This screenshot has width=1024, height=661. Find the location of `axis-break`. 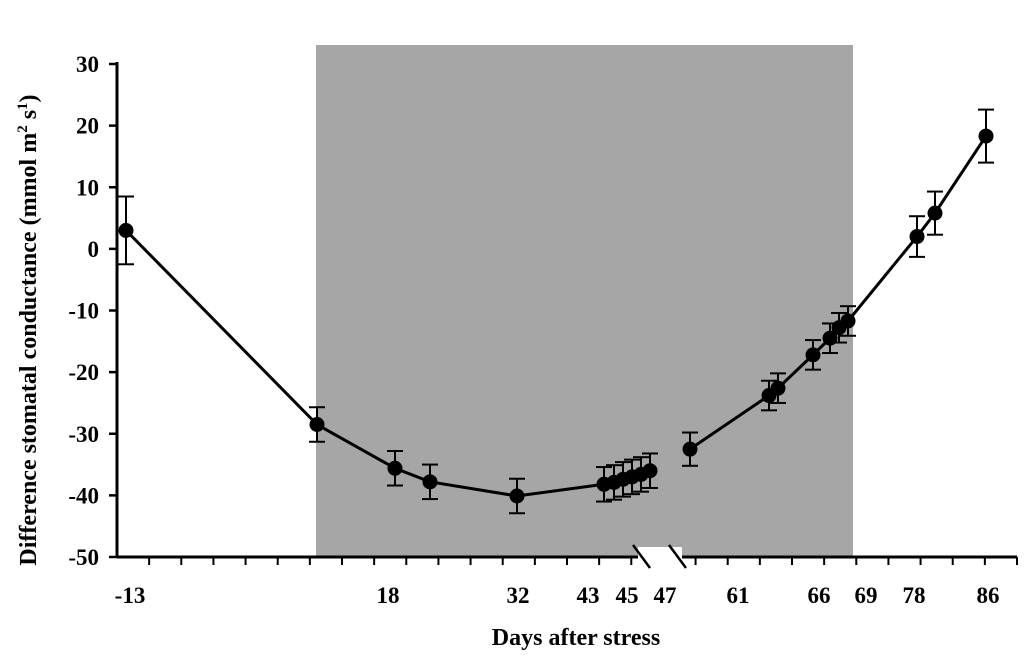

axis-break is located at coordinates (659, 556).